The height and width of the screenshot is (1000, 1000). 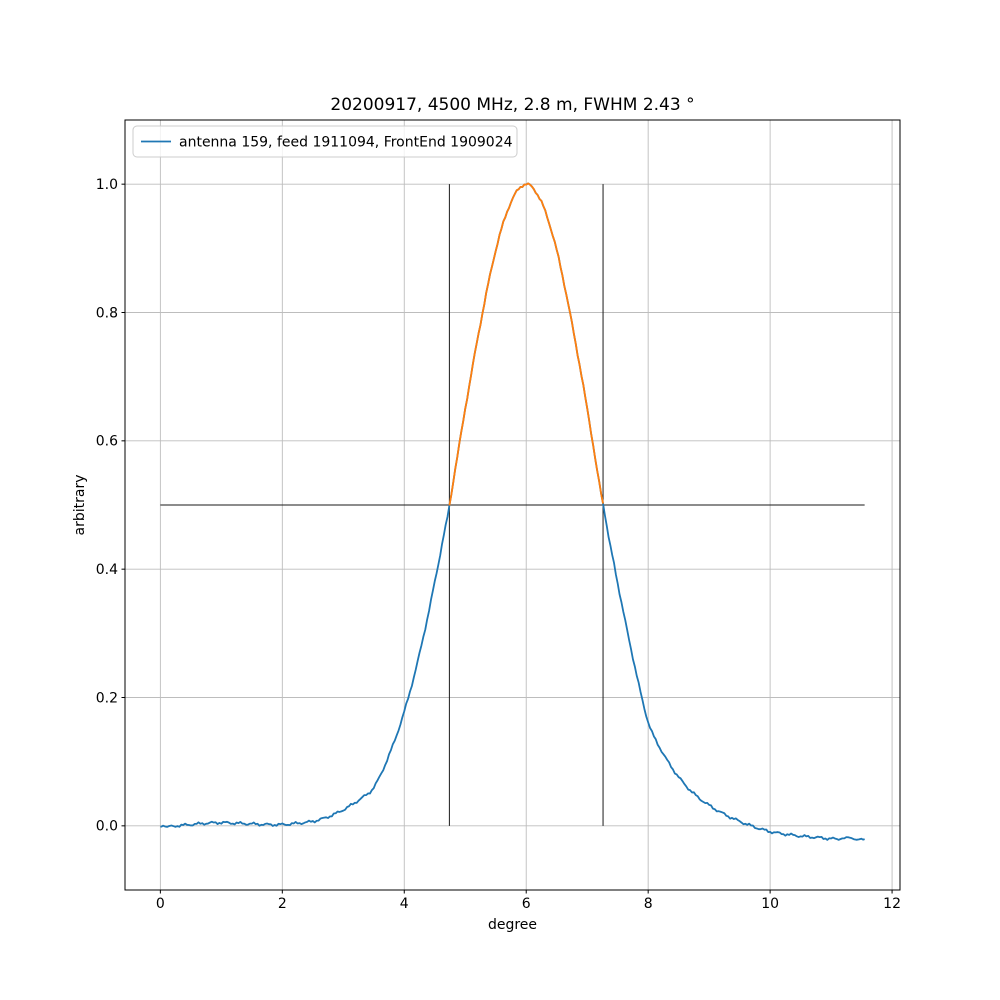 What do you see at coordinates (648, 904) in the screenshot?
I see `x-tick-label: 8` at bounding box center [648, 904].